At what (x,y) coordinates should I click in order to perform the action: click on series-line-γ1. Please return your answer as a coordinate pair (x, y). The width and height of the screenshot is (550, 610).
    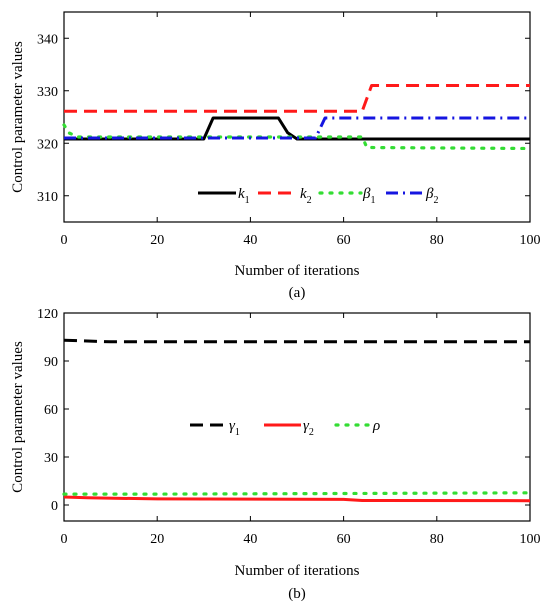
    Looking at the image, I should click on (296, 341).